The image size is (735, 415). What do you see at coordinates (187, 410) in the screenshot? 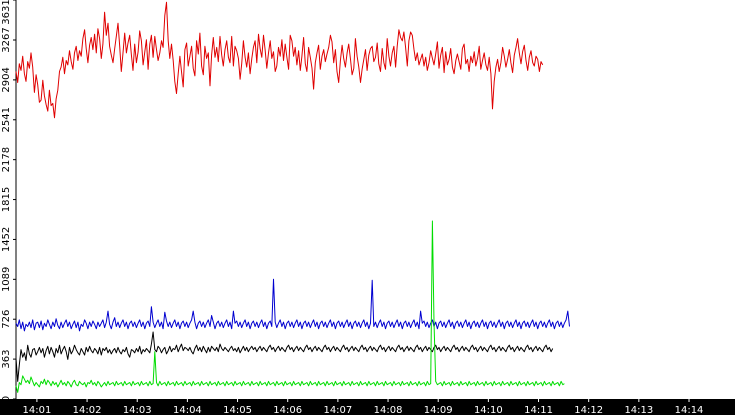
I see `x-tick-label: 14:04` at bounding box center [187, 410].